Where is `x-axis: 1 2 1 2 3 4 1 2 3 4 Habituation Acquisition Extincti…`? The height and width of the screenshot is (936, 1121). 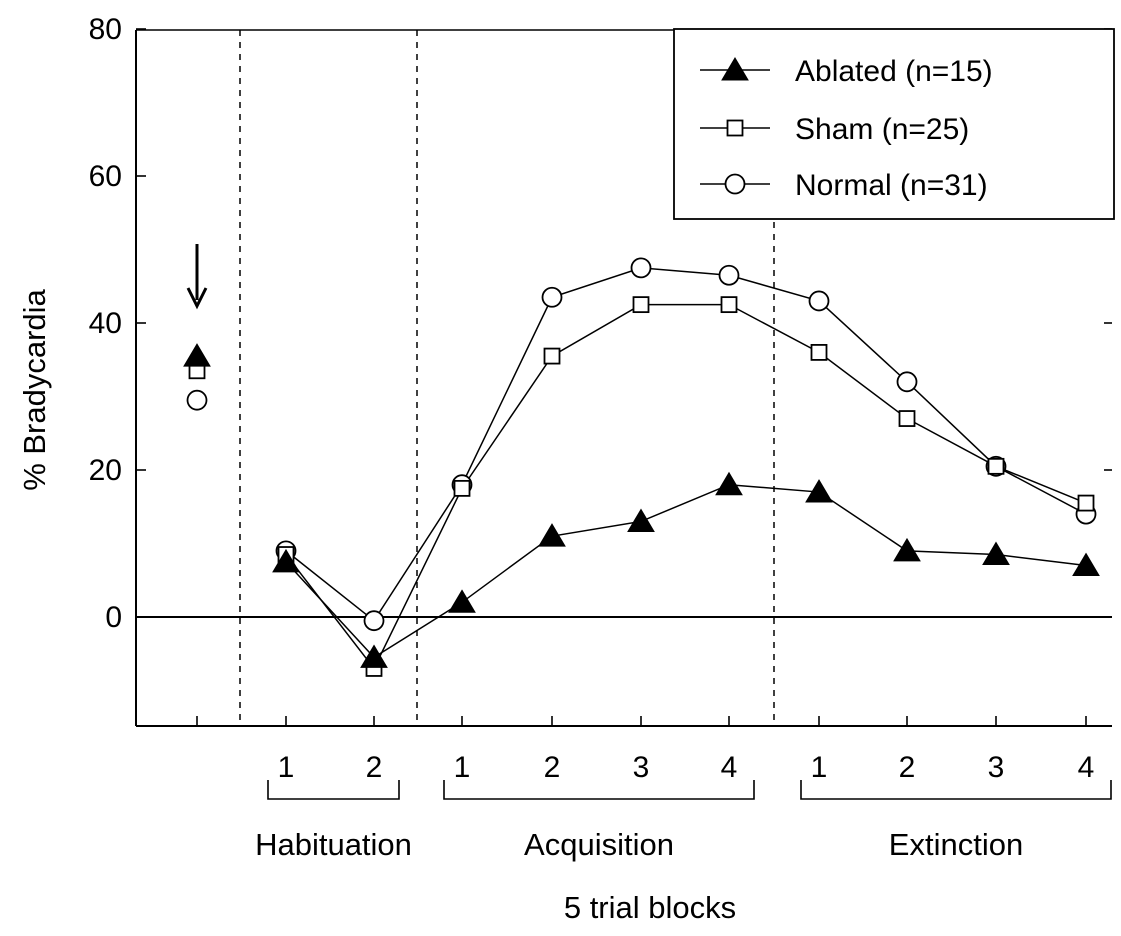 x-axis: 1 2 1 2 3 4 1 2 3 4 Habituation Acquisition Extincti… is located at coordinates (654, 789).